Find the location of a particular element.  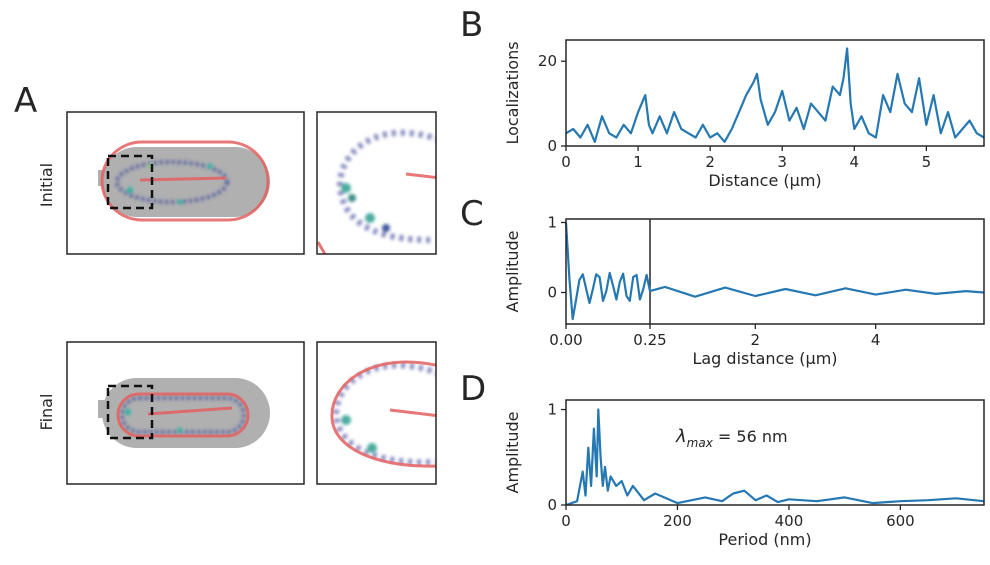

panel-a-letter: A is located at coordinates (25, 101).